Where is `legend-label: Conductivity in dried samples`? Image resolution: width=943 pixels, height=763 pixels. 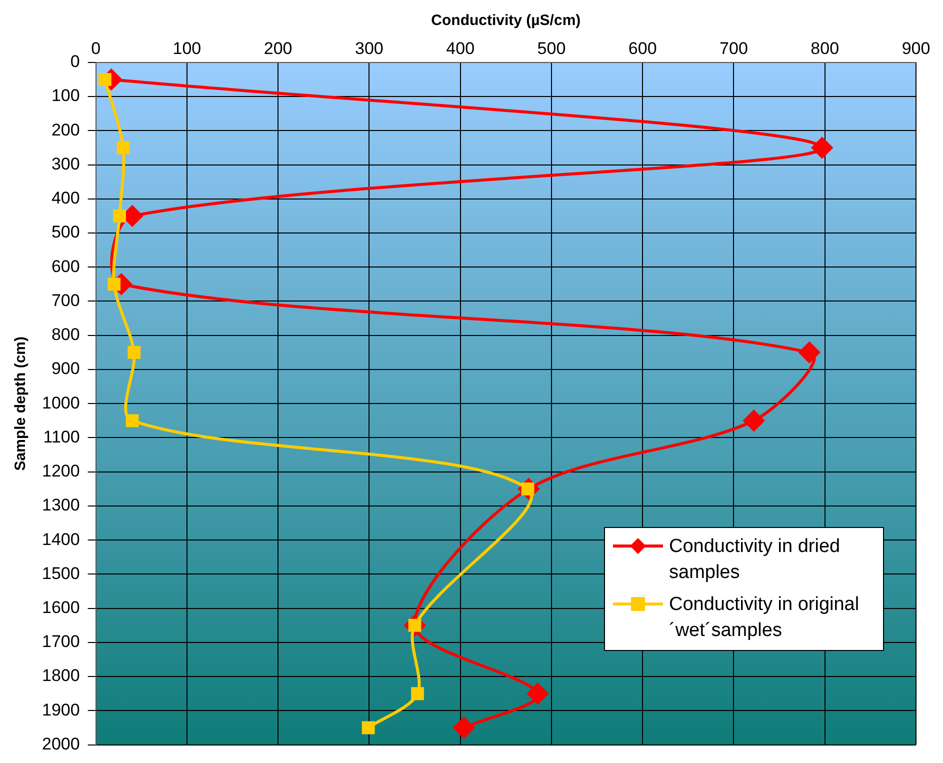 legend-label: Conductivity in dried samples is located at coordinates (755, 560).